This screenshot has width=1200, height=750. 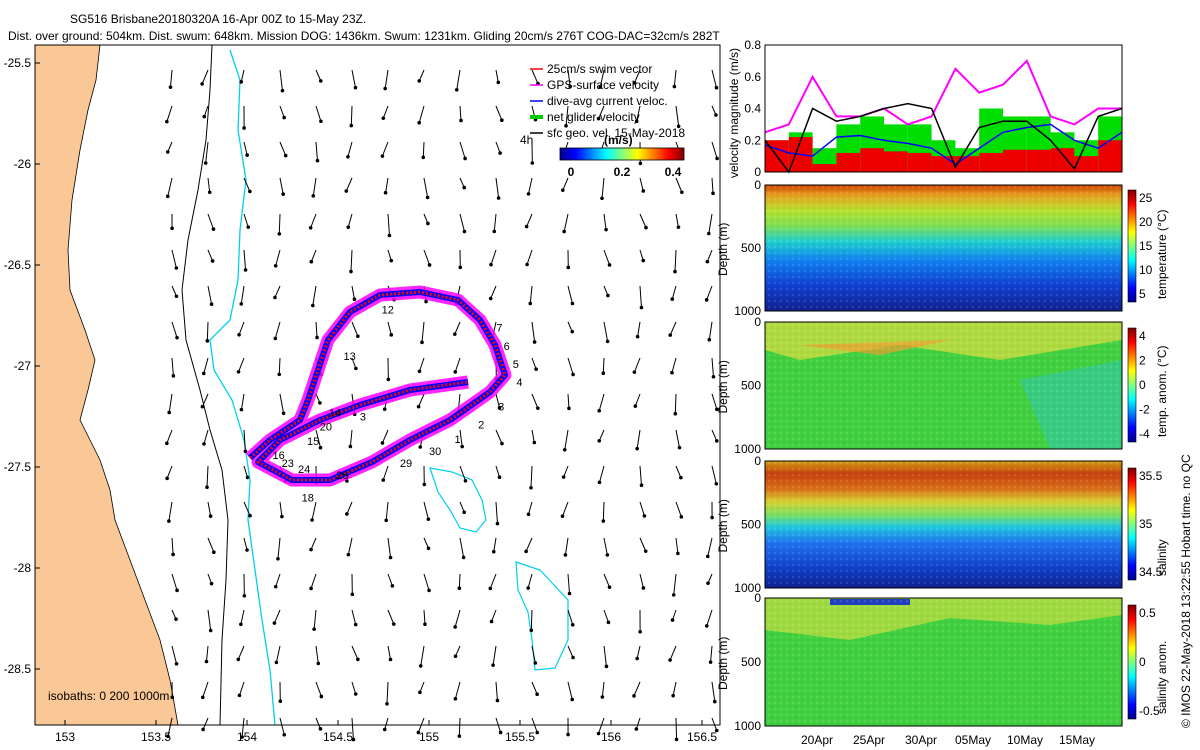 I want to click on track-day-label: 24, so click(x=304, y=470).